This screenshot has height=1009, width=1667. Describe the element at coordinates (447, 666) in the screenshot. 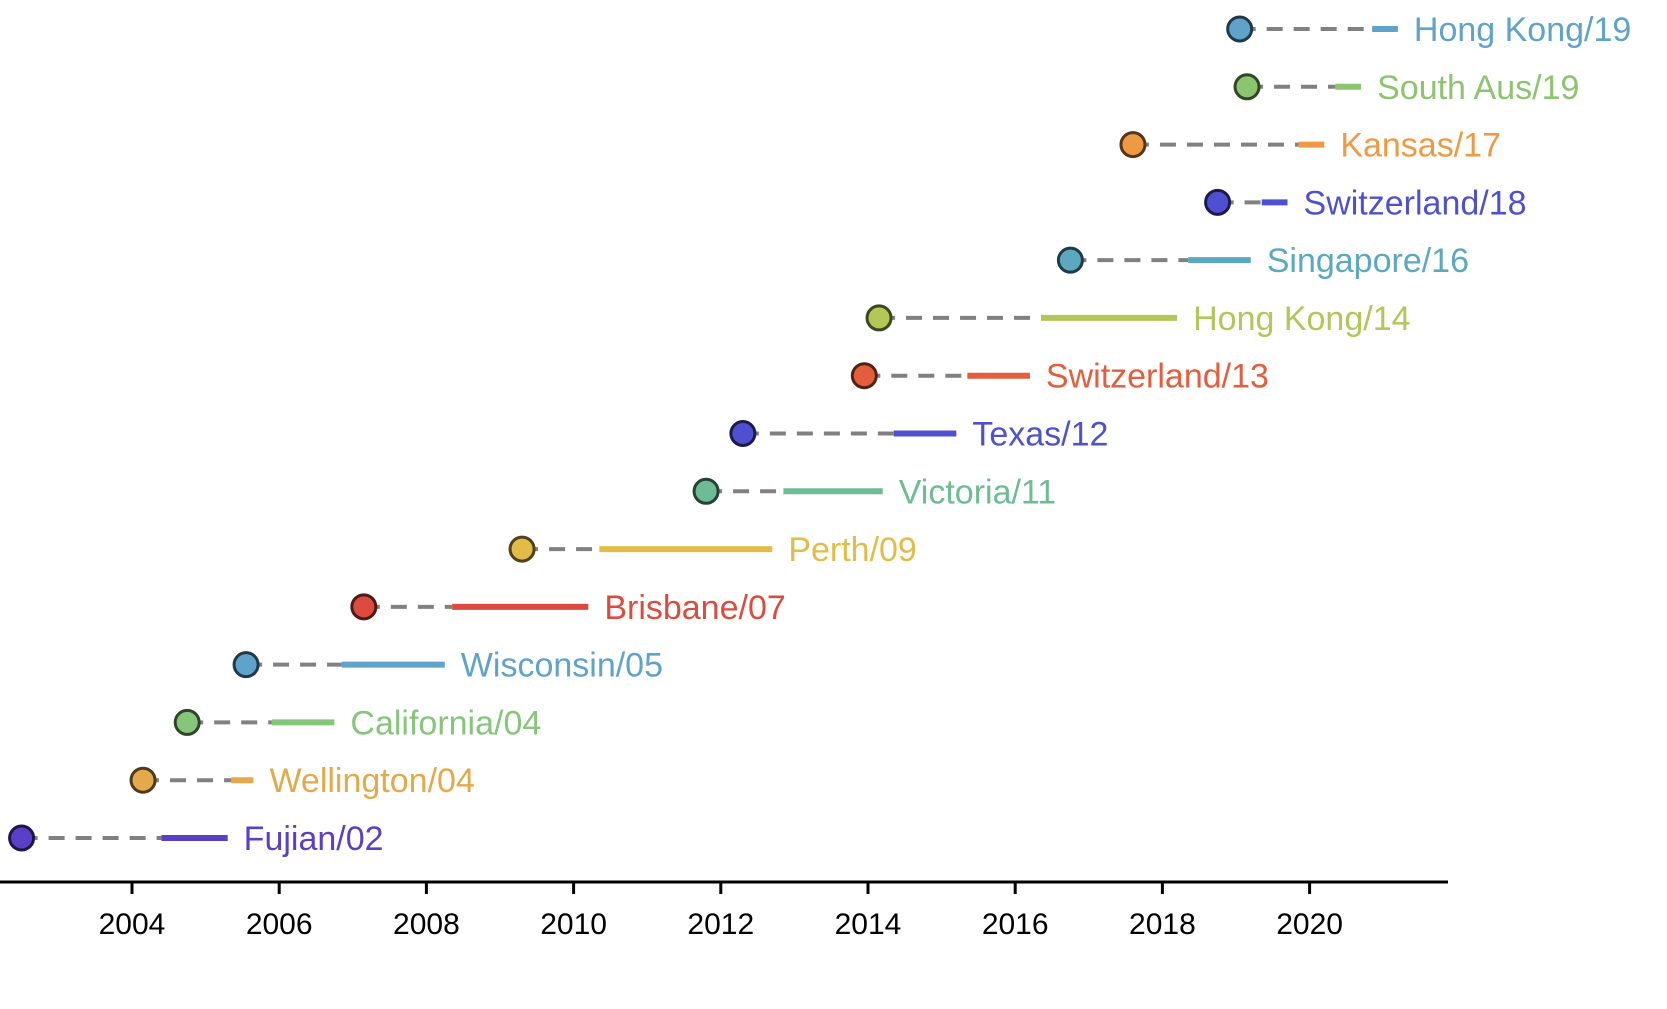

I see `strain-row-wisconsin-05: Wisconsin/05` at that location.